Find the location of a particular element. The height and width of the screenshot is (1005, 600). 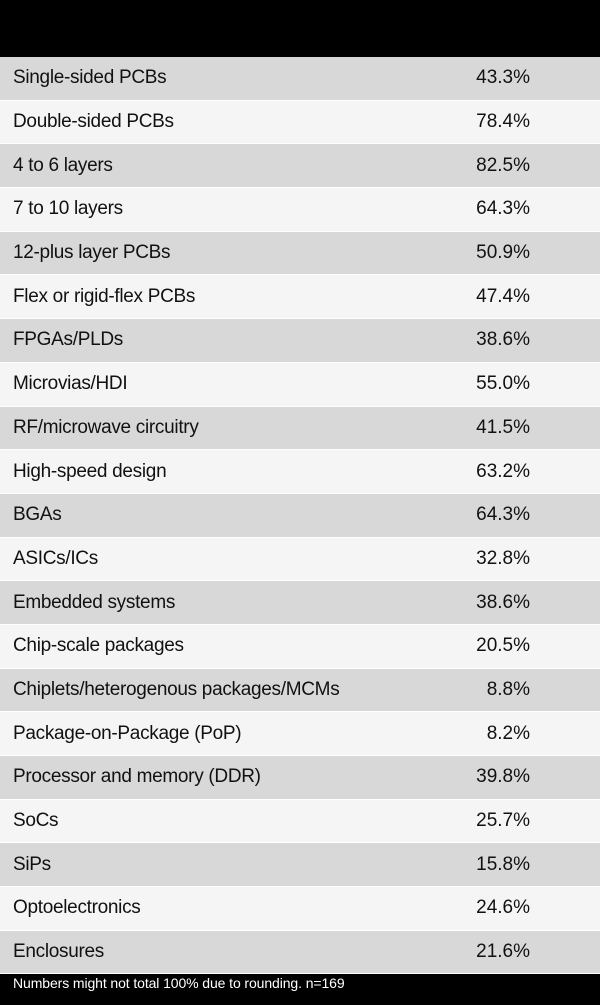

row-label: Optoelectronics is located at coordinates (77, 908).